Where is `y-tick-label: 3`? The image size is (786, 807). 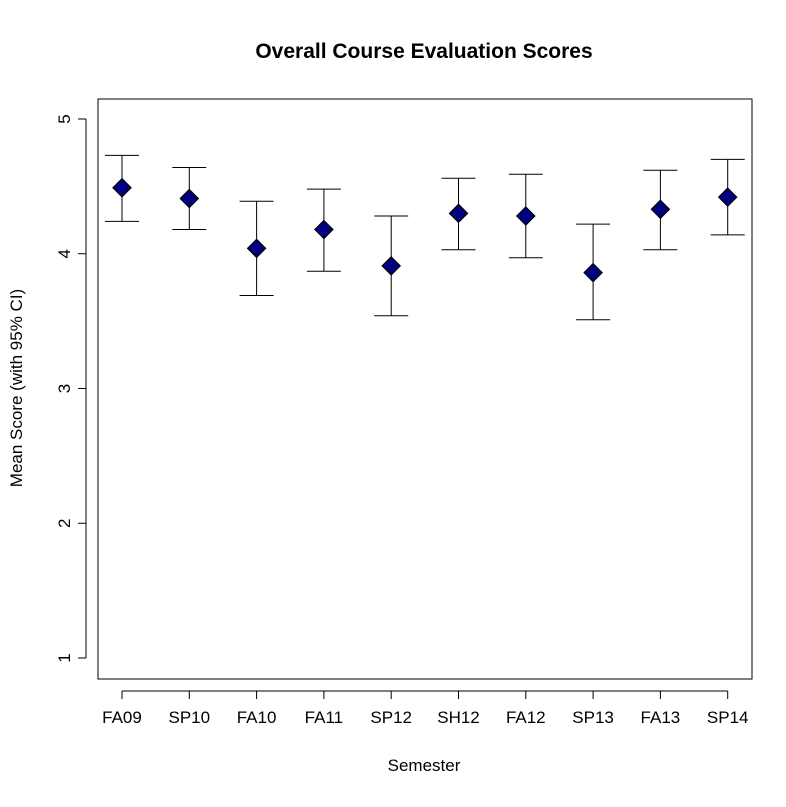
y-tick-label: 3 is located at coordinates (64, 388).